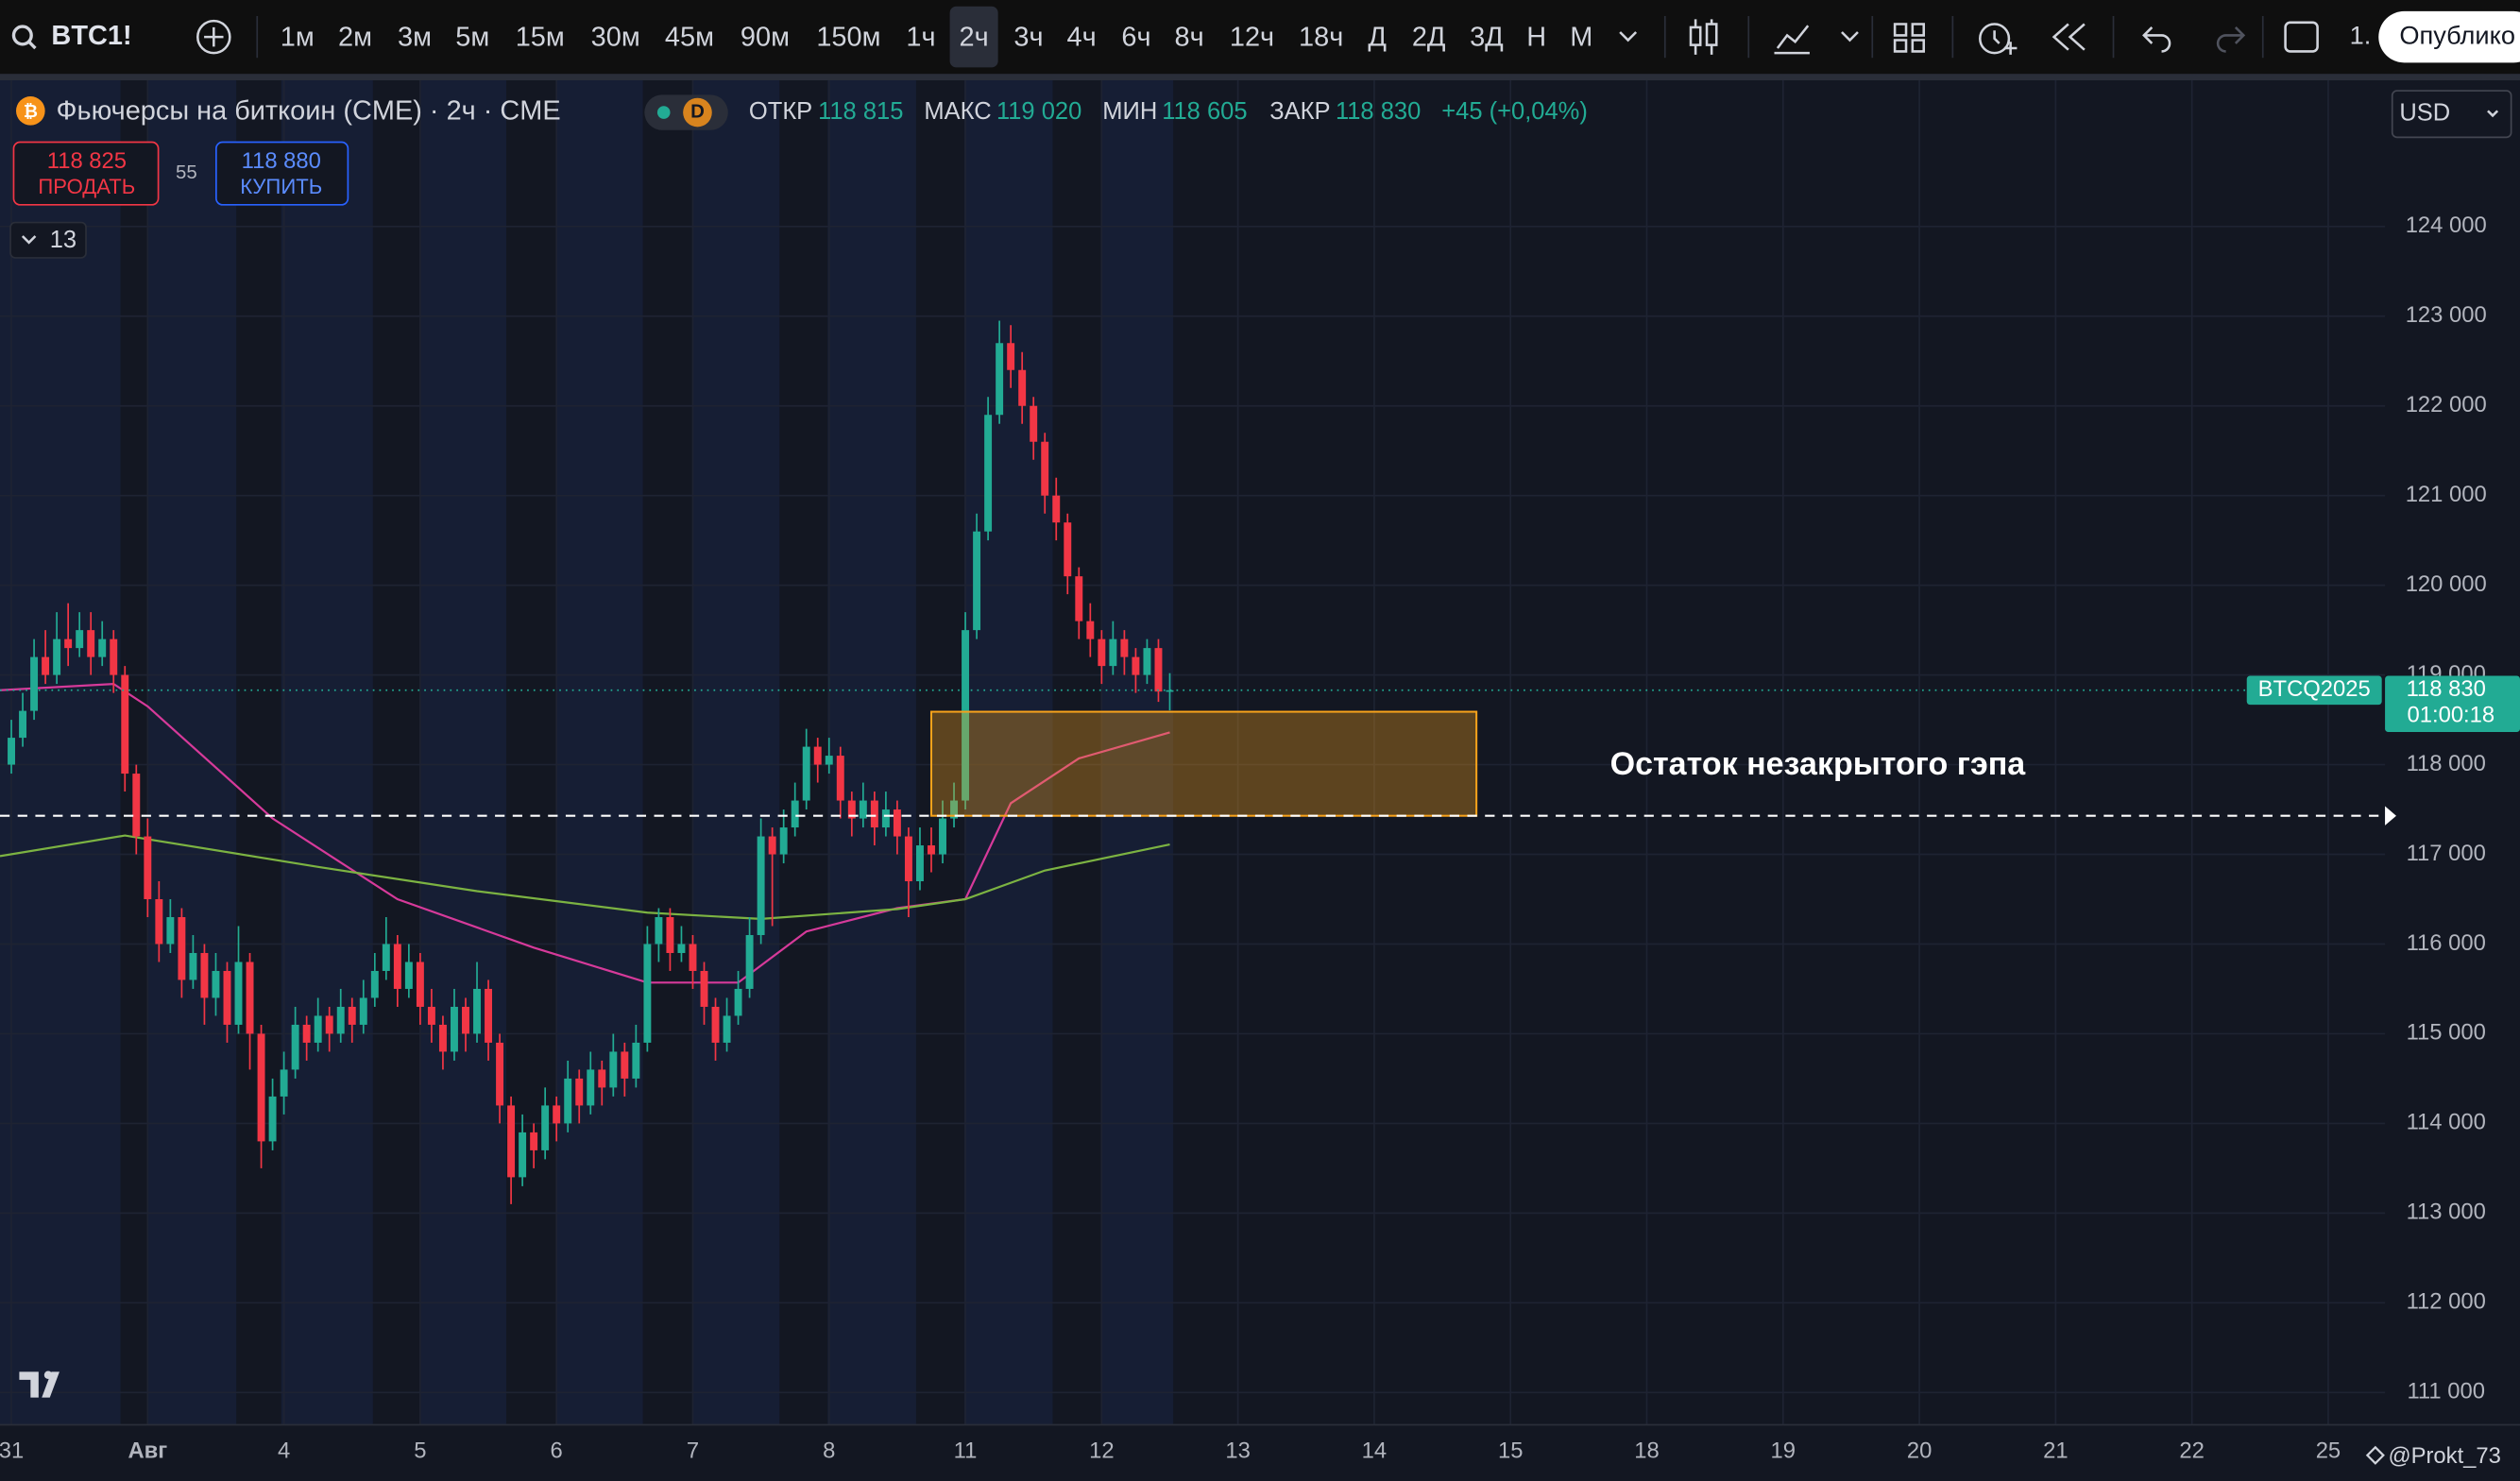 This screenshot has width=2520, height=1481. Describe the element at coordinates (48, 240) in the screenshot. I see `indicators-toggle` at that location.